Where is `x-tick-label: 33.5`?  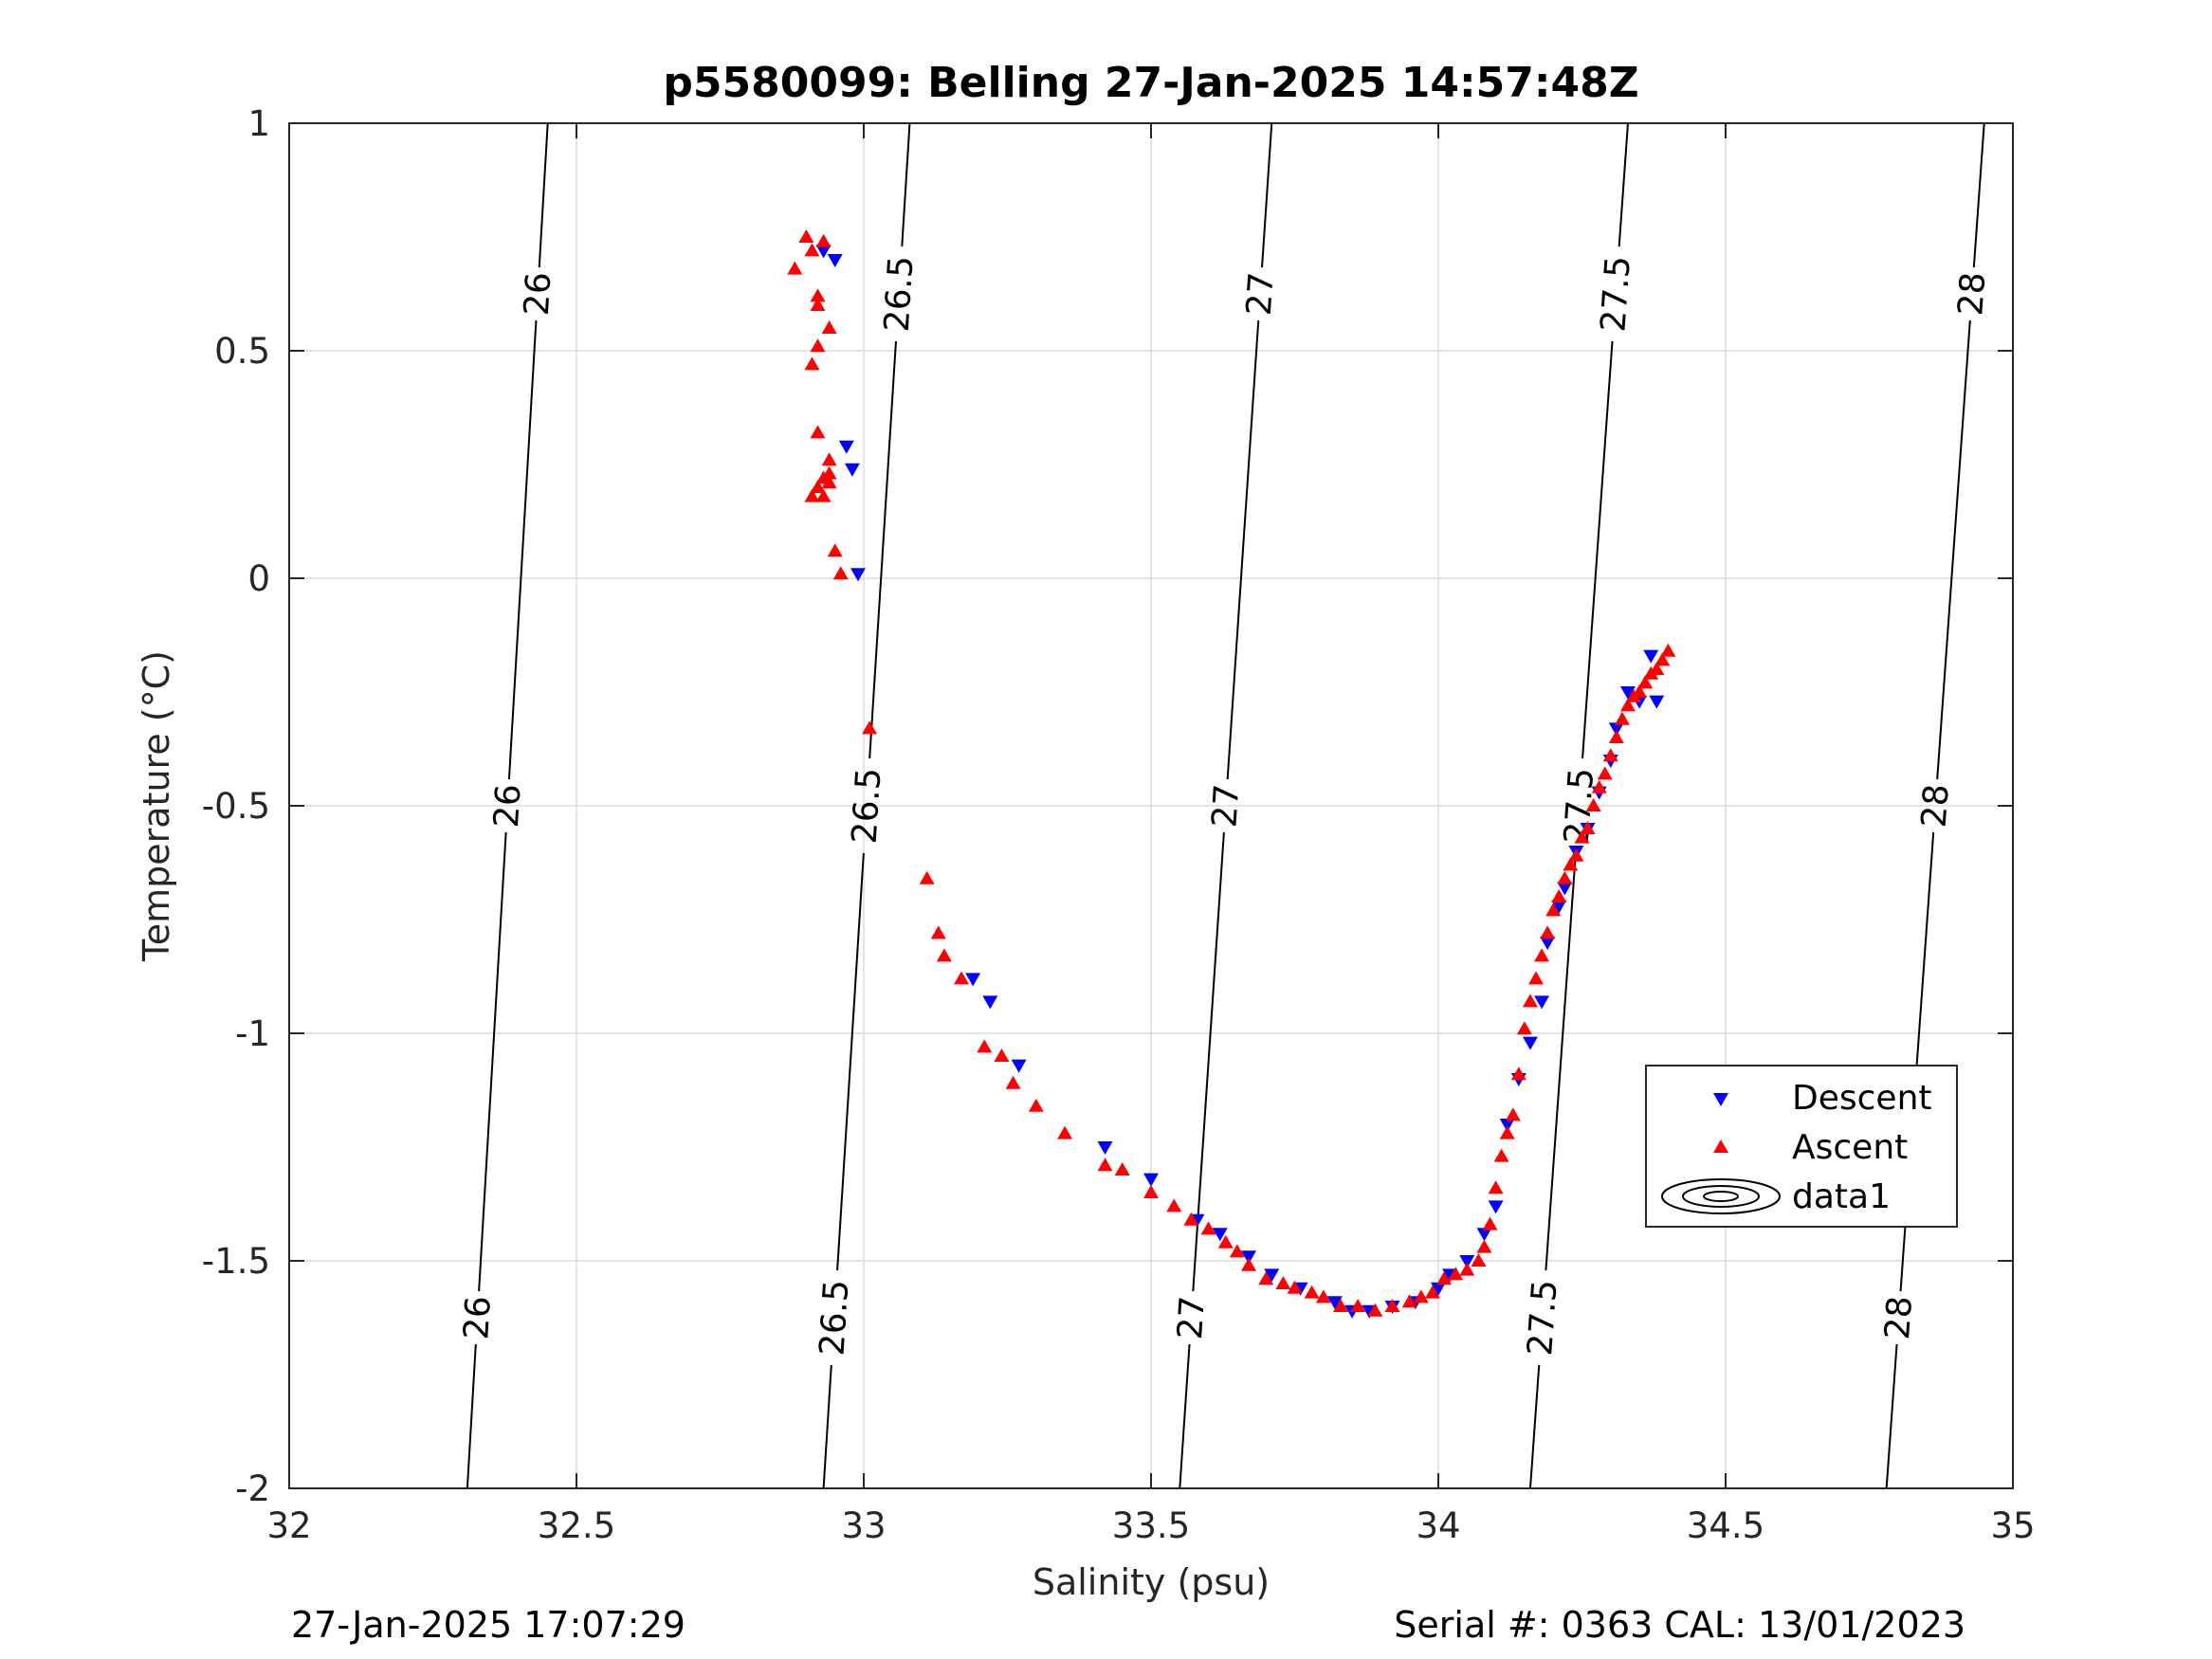 x-tick-label: 33.5 is located at coordinates (1151, 1525).